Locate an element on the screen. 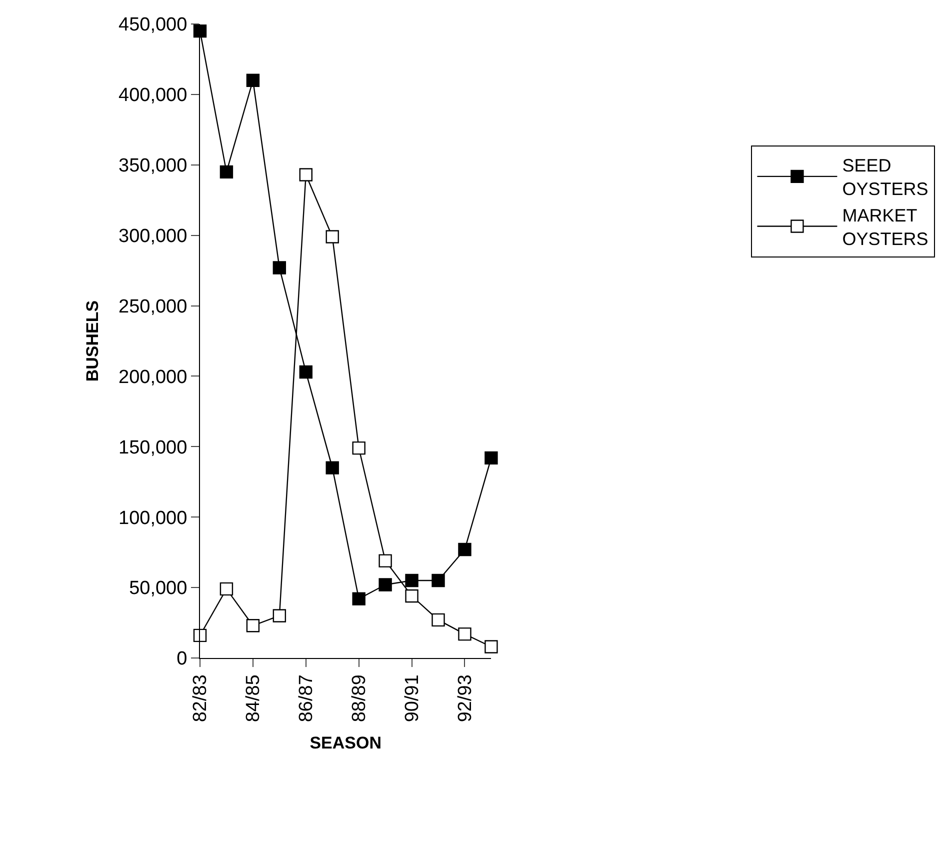 Image resolution: width=947 pixels, height=848 pixels. x-tick-label: 90/91 is located at coordinates (412, 698).